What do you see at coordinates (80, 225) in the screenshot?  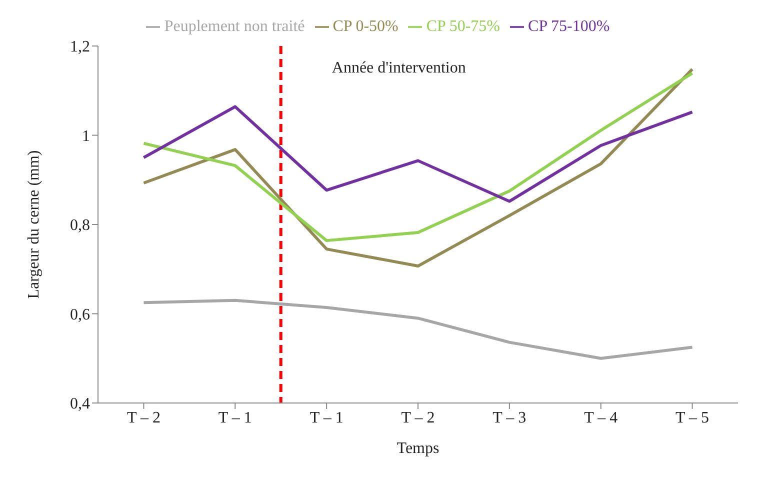 I see `y-tick-label: 0,8` at bounding box center [80, 225].